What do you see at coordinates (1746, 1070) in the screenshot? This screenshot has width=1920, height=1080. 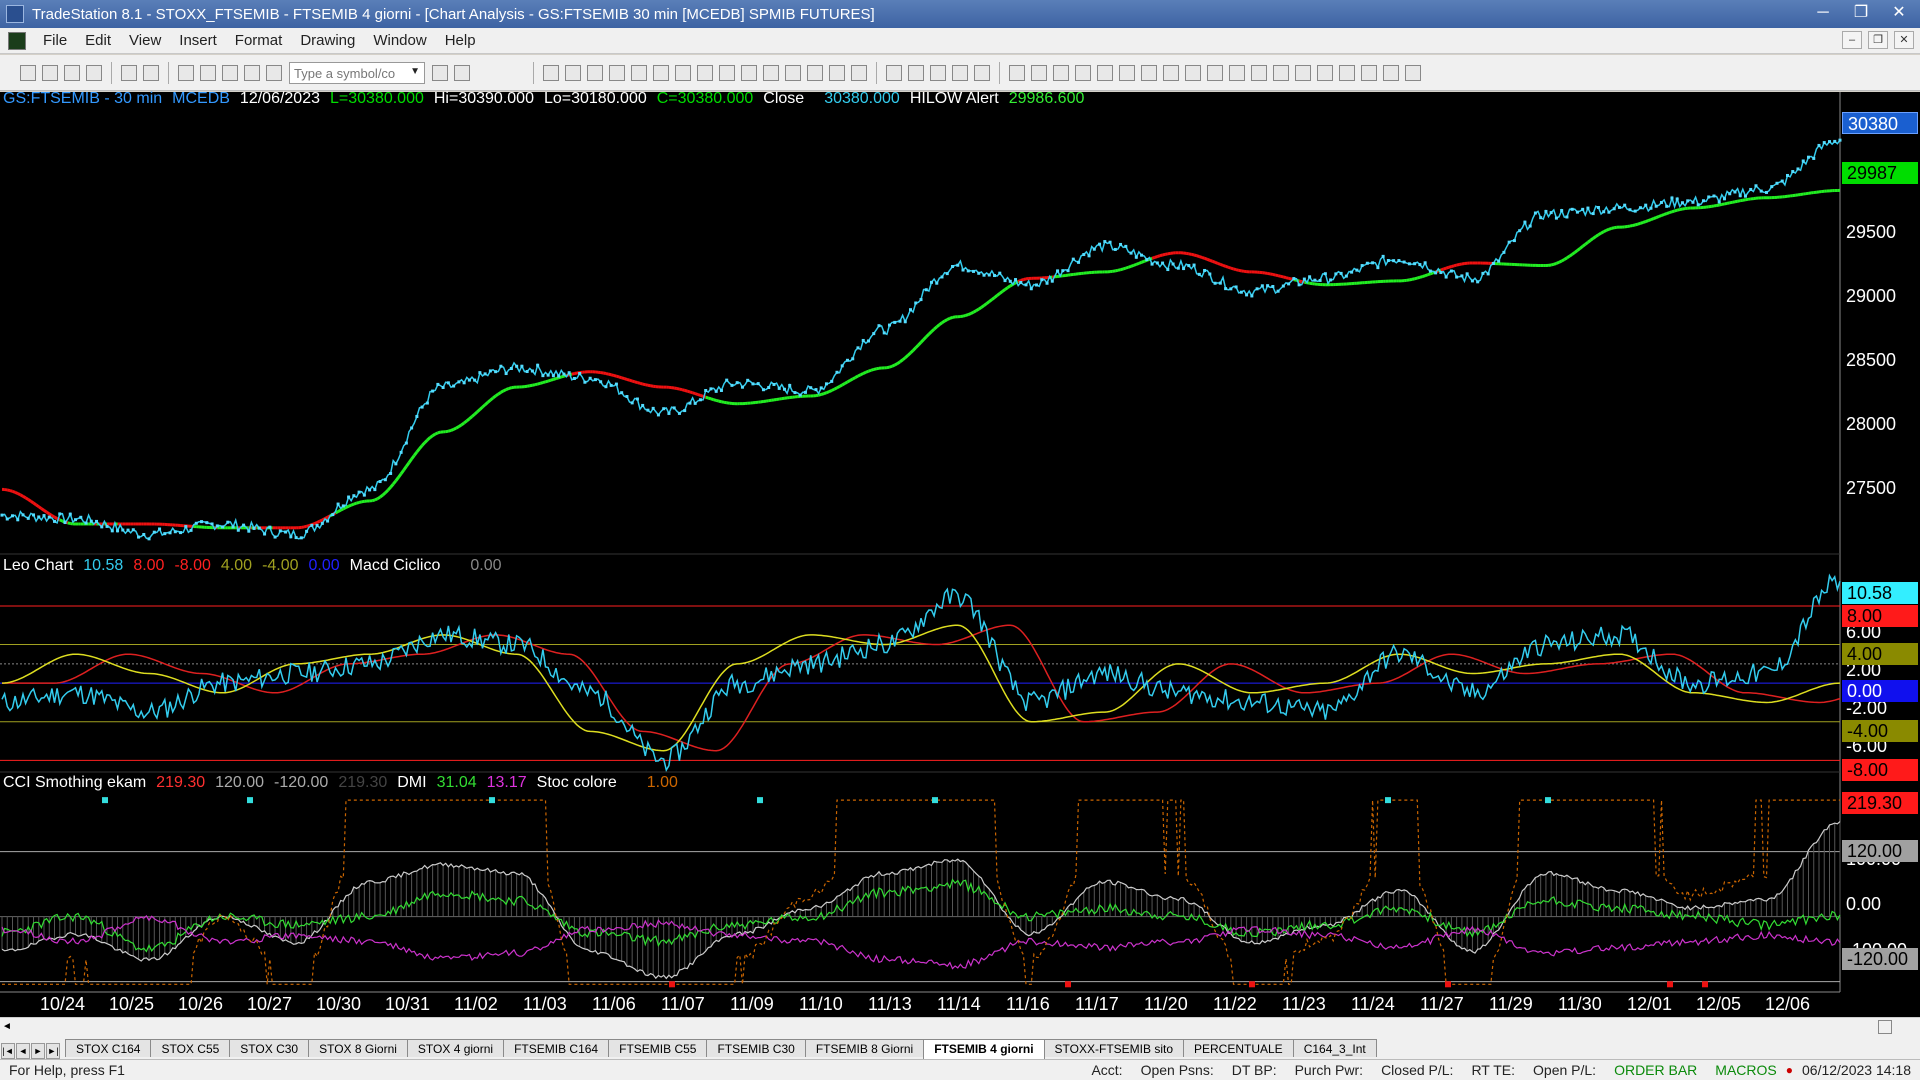 I see `macros-button: MACROS` at bounding box center [1746, 1070].